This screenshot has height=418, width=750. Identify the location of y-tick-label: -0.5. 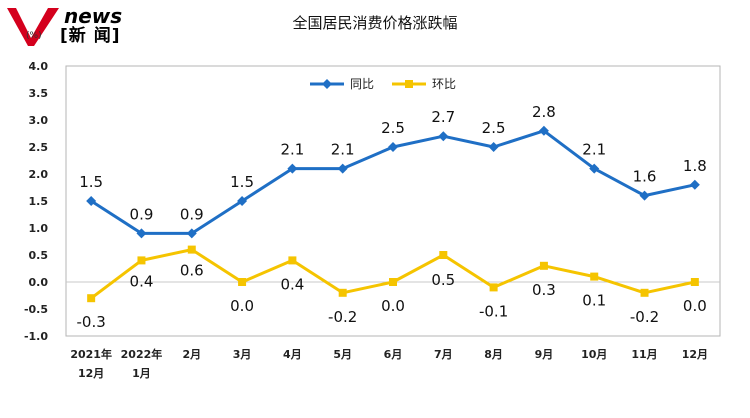
(36, 309).